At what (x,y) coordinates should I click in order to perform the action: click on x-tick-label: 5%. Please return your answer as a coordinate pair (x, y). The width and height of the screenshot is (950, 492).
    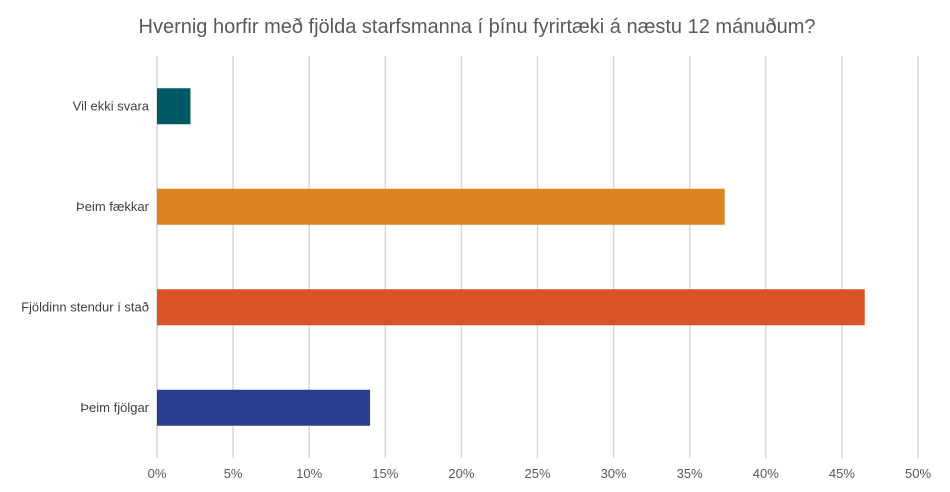
    Looking at the image, I should click on (233, 473).